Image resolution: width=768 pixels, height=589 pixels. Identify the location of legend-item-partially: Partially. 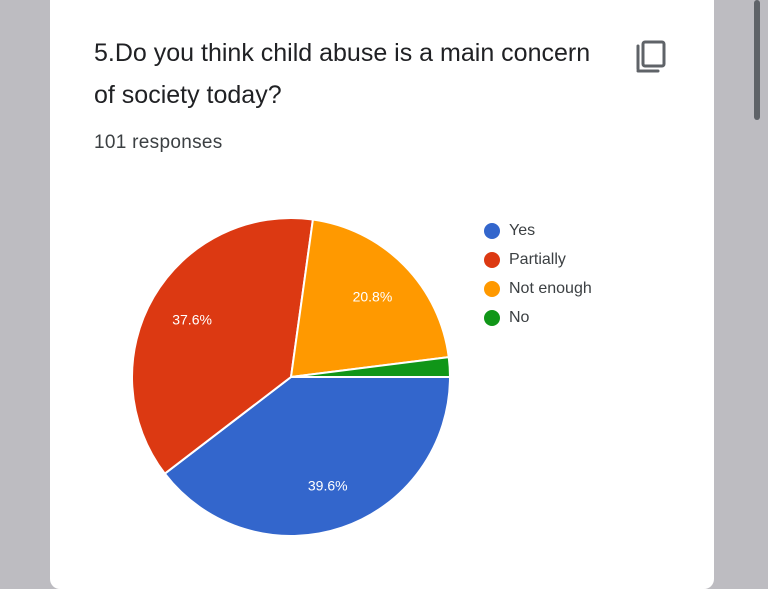
(538, 259).